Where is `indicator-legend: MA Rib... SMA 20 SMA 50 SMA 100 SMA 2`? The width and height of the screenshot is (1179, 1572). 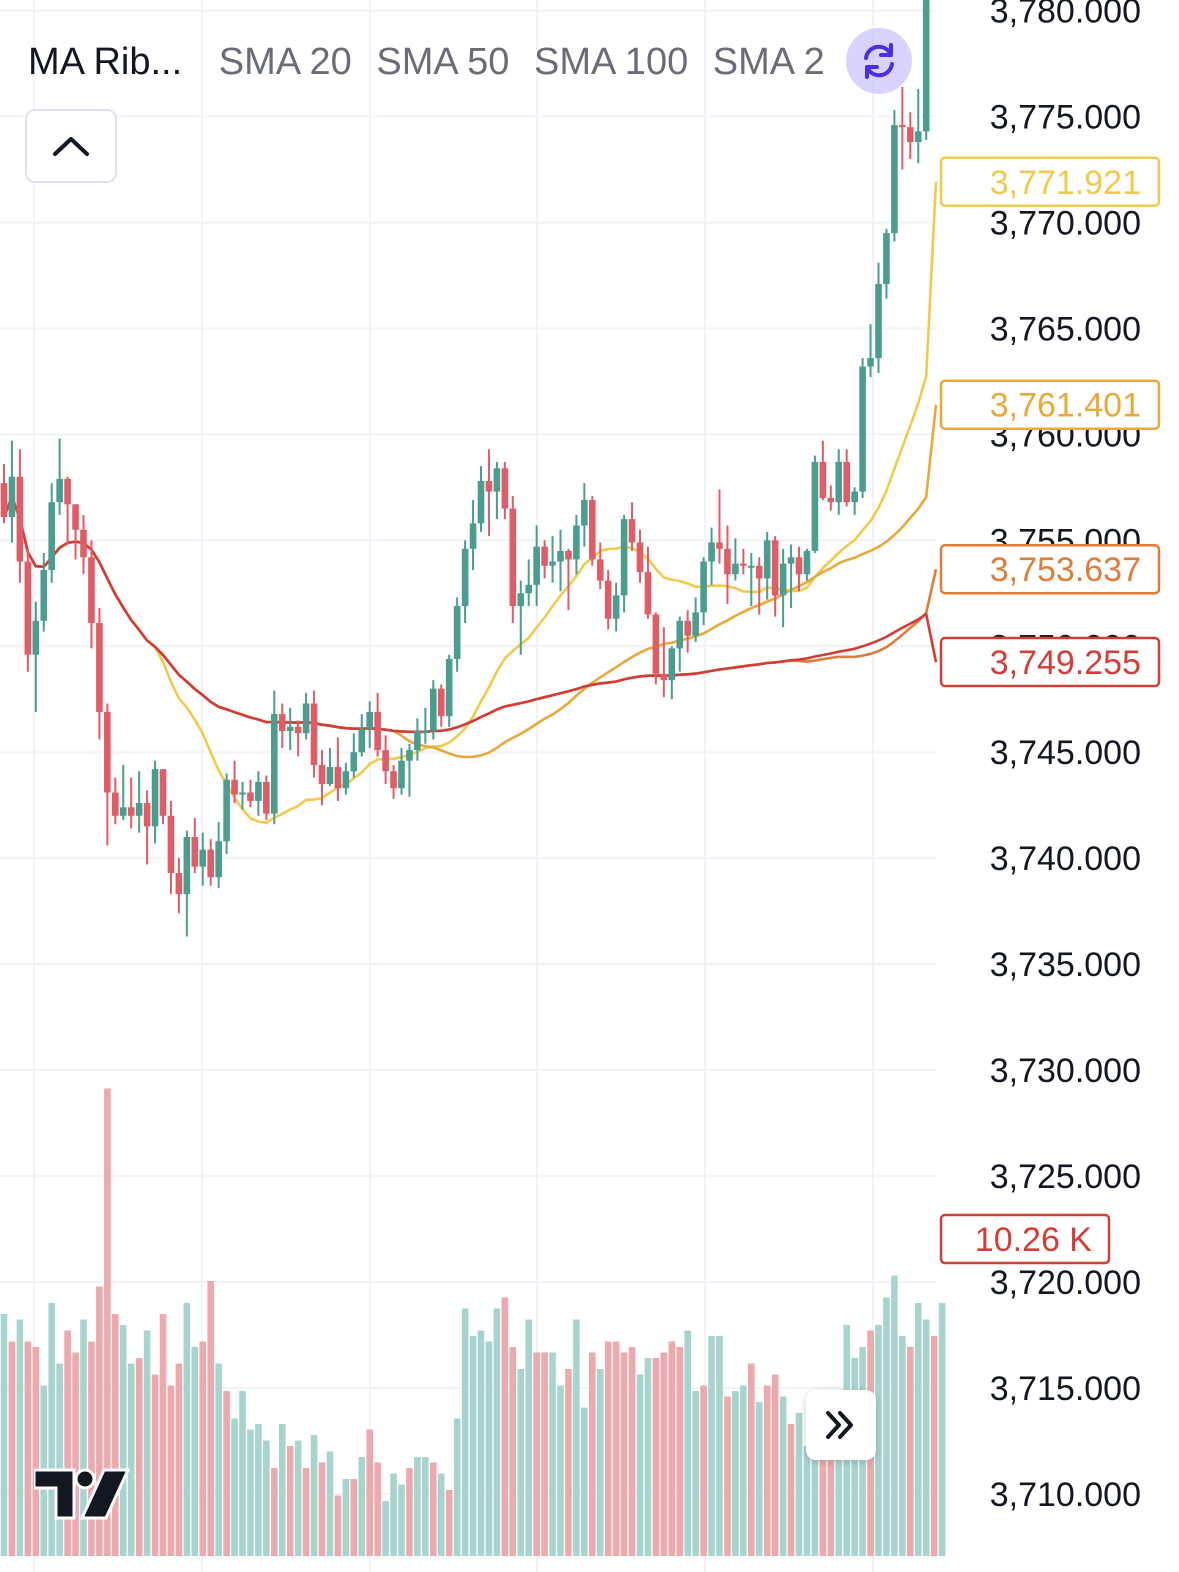
indicator-legend: MA Rib... SMA 20 SMA 50 SMA 100 SMA 2 is located at coordinates (433, 62).